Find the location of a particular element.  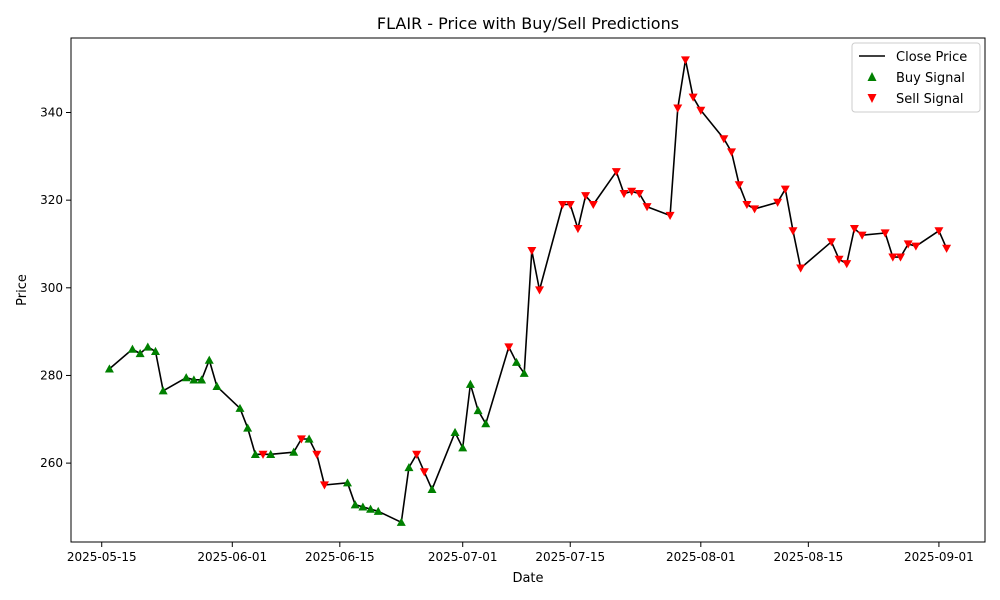

x-axis-title: Date is located at coordinates (527, 578).